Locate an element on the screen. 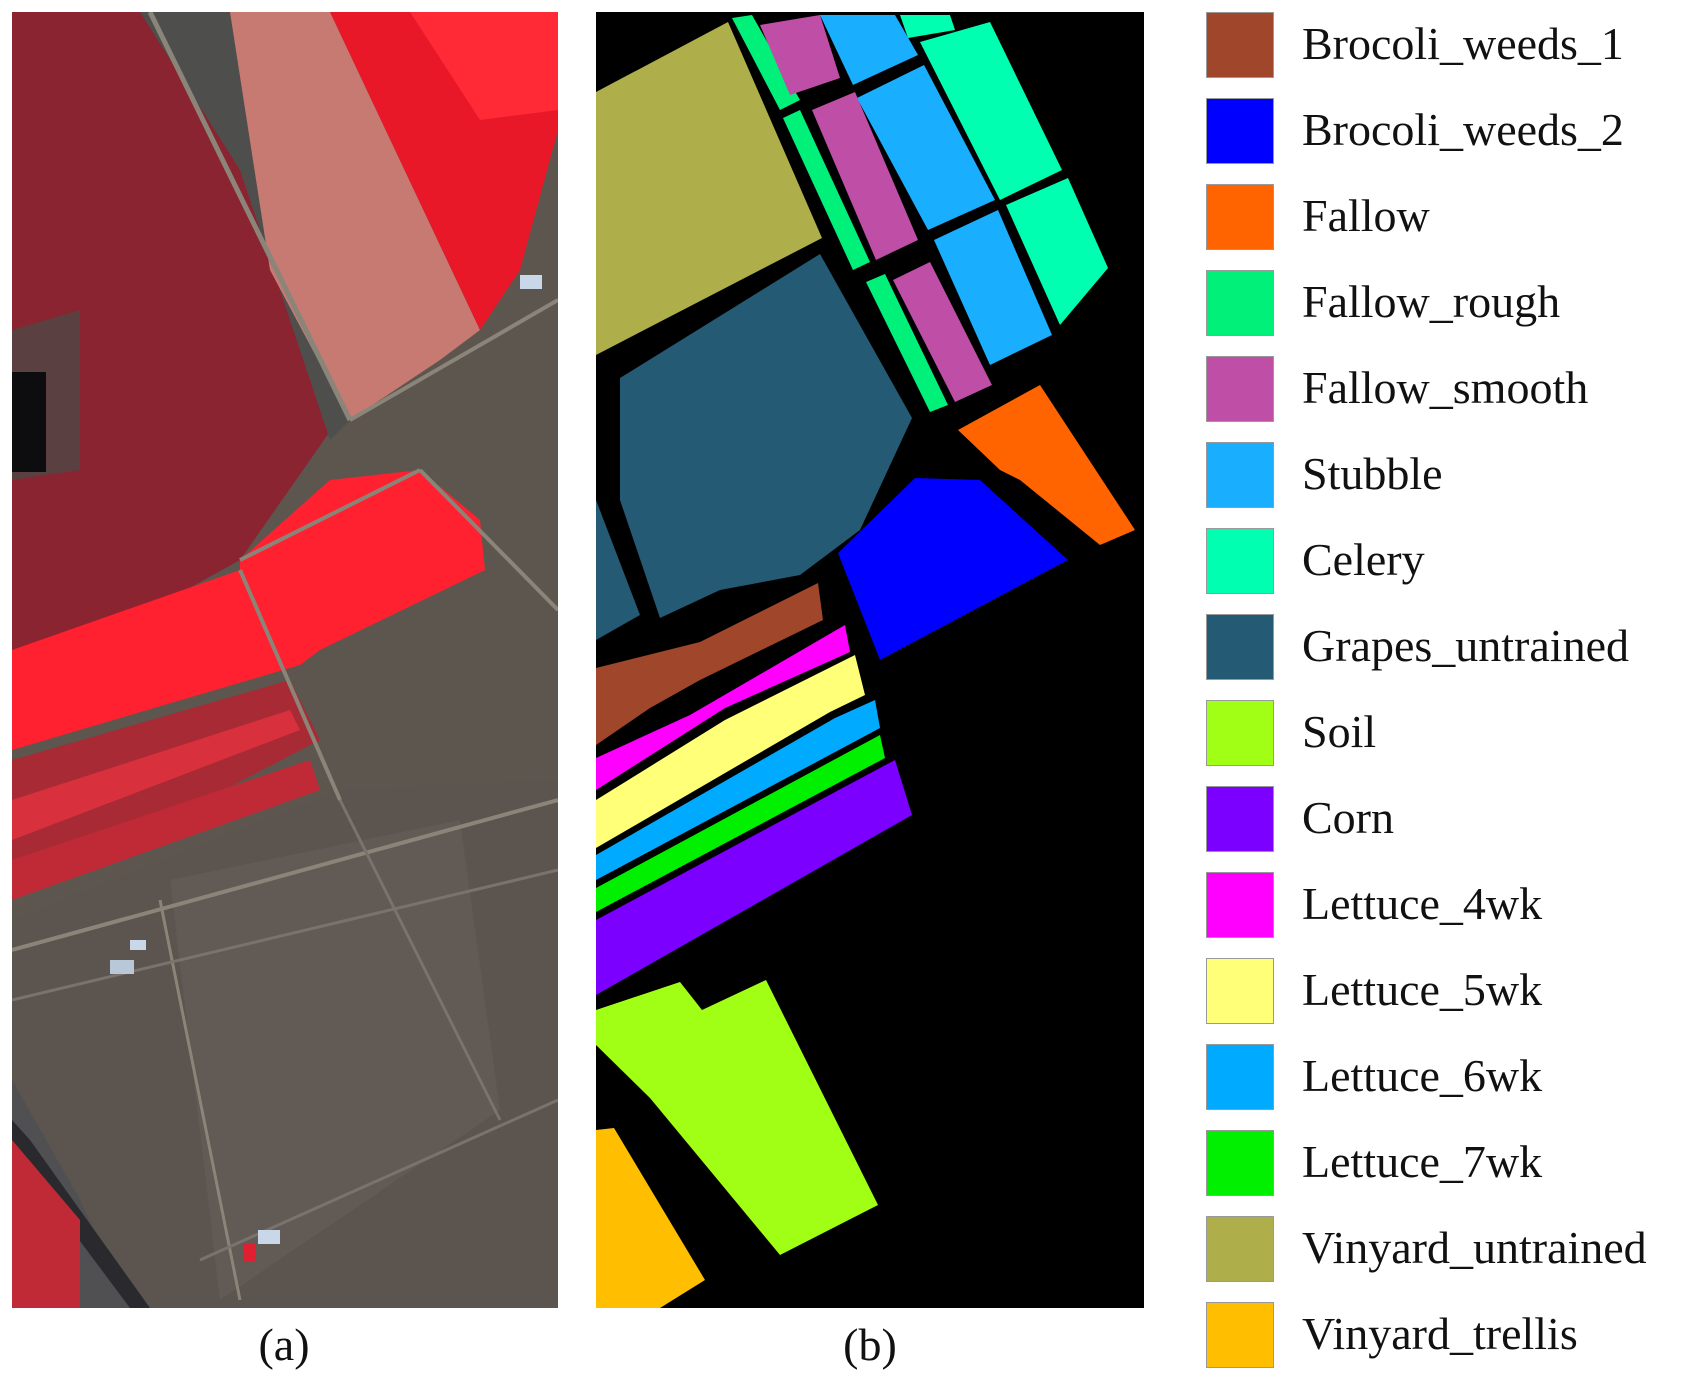  legend-label: Lettuce_6wk is located at coordinates (1422, 1075).